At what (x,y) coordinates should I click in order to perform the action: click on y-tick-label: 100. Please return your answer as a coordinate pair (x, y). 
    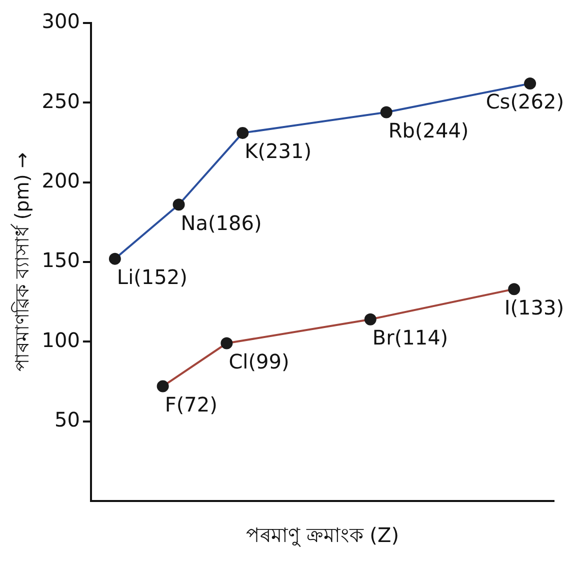
    Looking at the image, I should click on (61, 340).